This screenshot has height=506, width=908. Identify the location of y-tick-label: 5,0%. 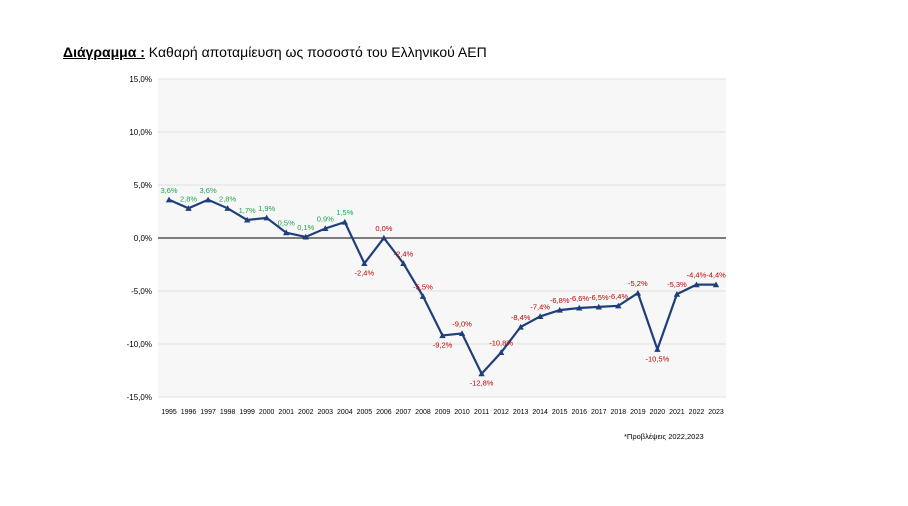
(143, 185).